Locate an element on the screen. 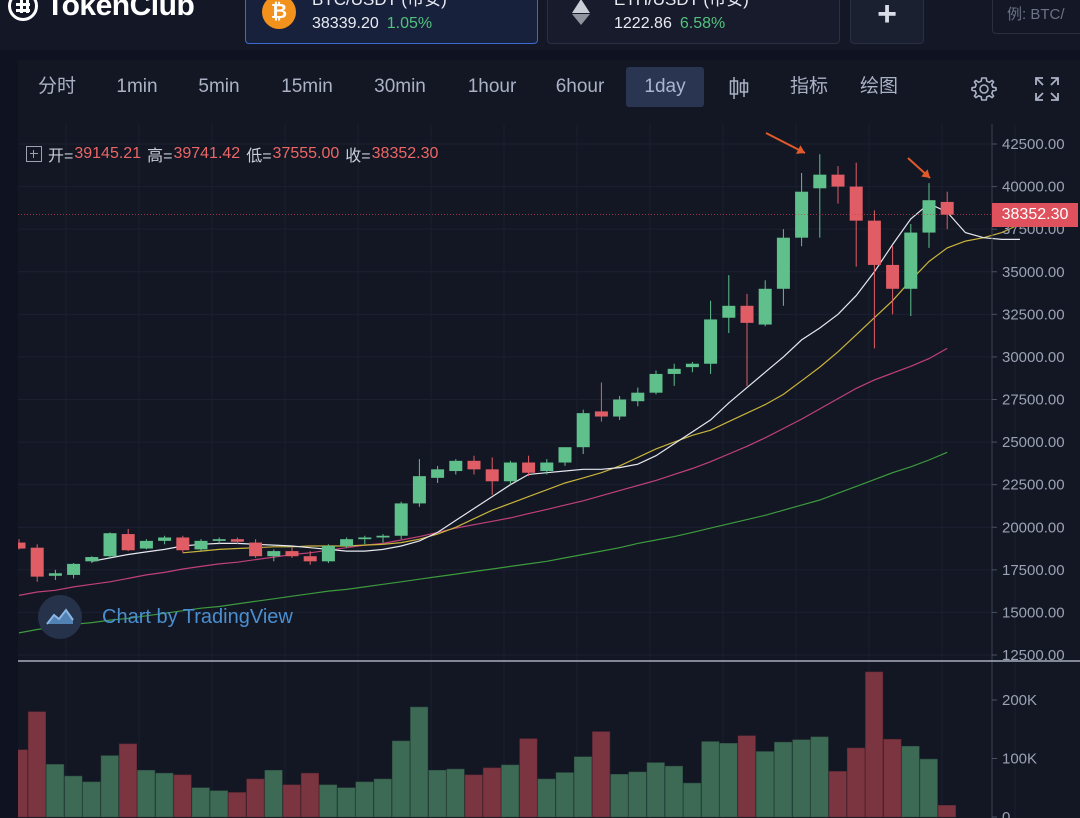 Image resolution: width=1080 pixels, height=818 pixels. logo: TokenClub is located at coordinates (101, 13).